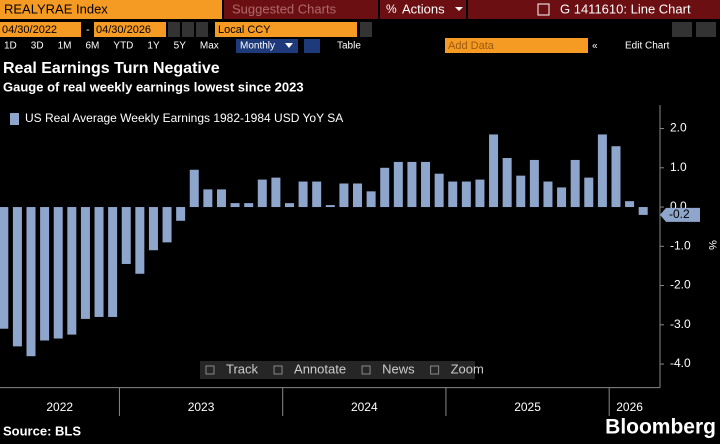 This screenshot has width=720, height=444. I want to click on currency-field, so click(286, 29).